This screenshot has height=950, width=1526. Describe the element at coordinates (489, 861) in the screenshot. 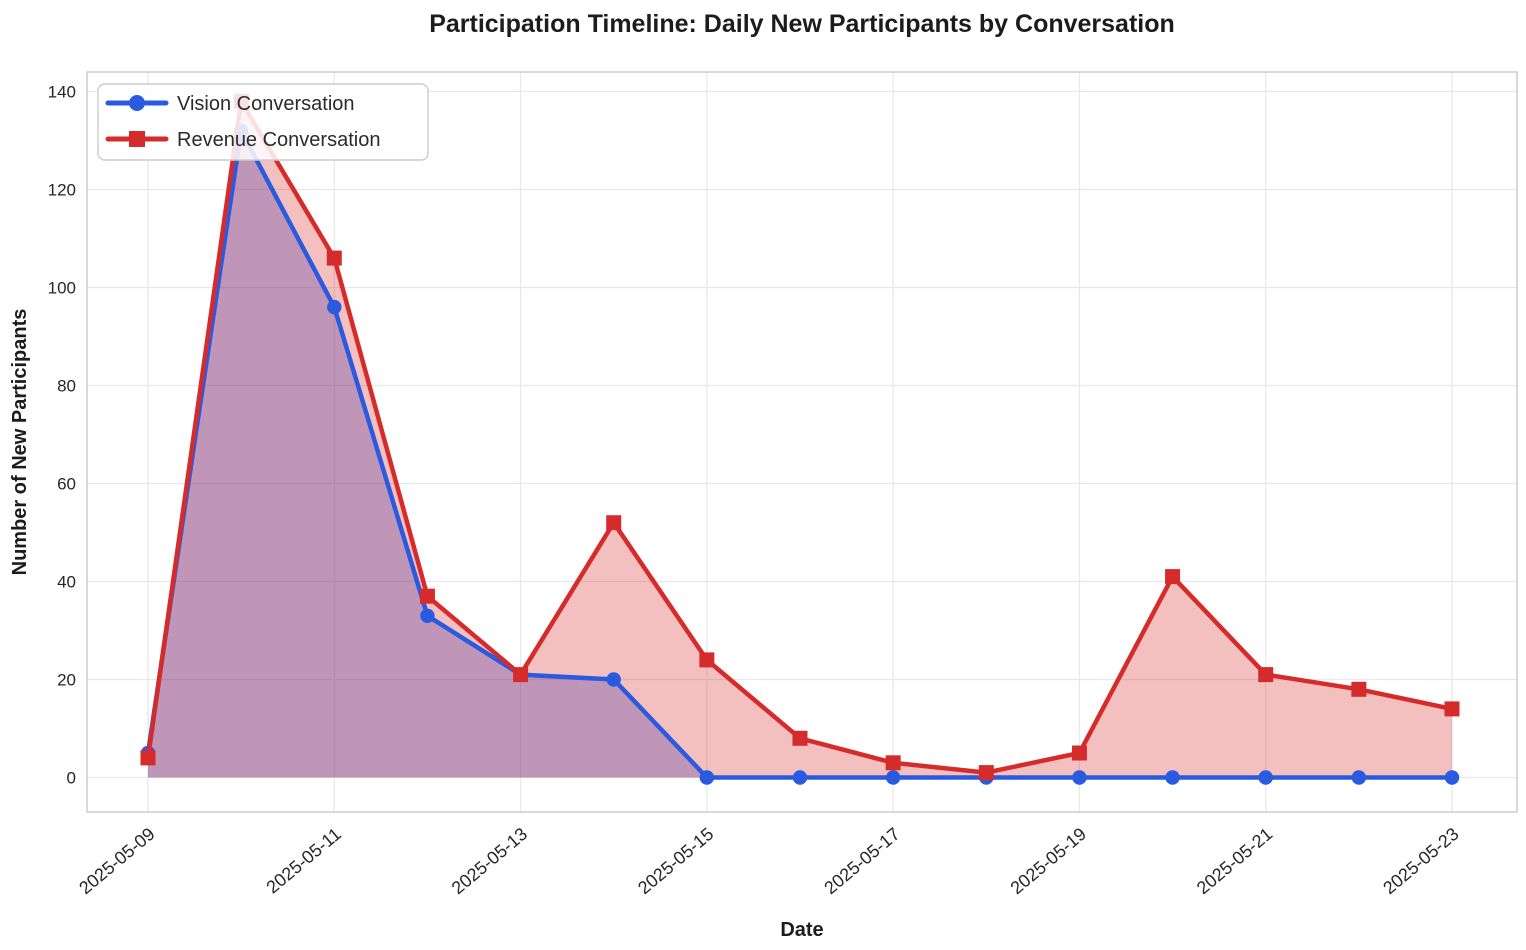

I see `x-tick-label: 2025-05-13` at that location.